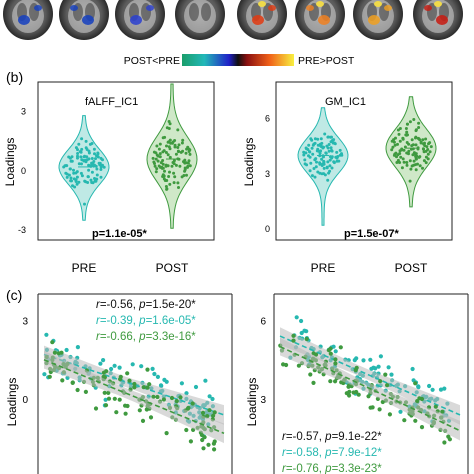 The width and height of the screenshot is (474, 474). Describe the element at coordinates (28, 20) in the screenshot. I see `brain-slice-image` at that location.